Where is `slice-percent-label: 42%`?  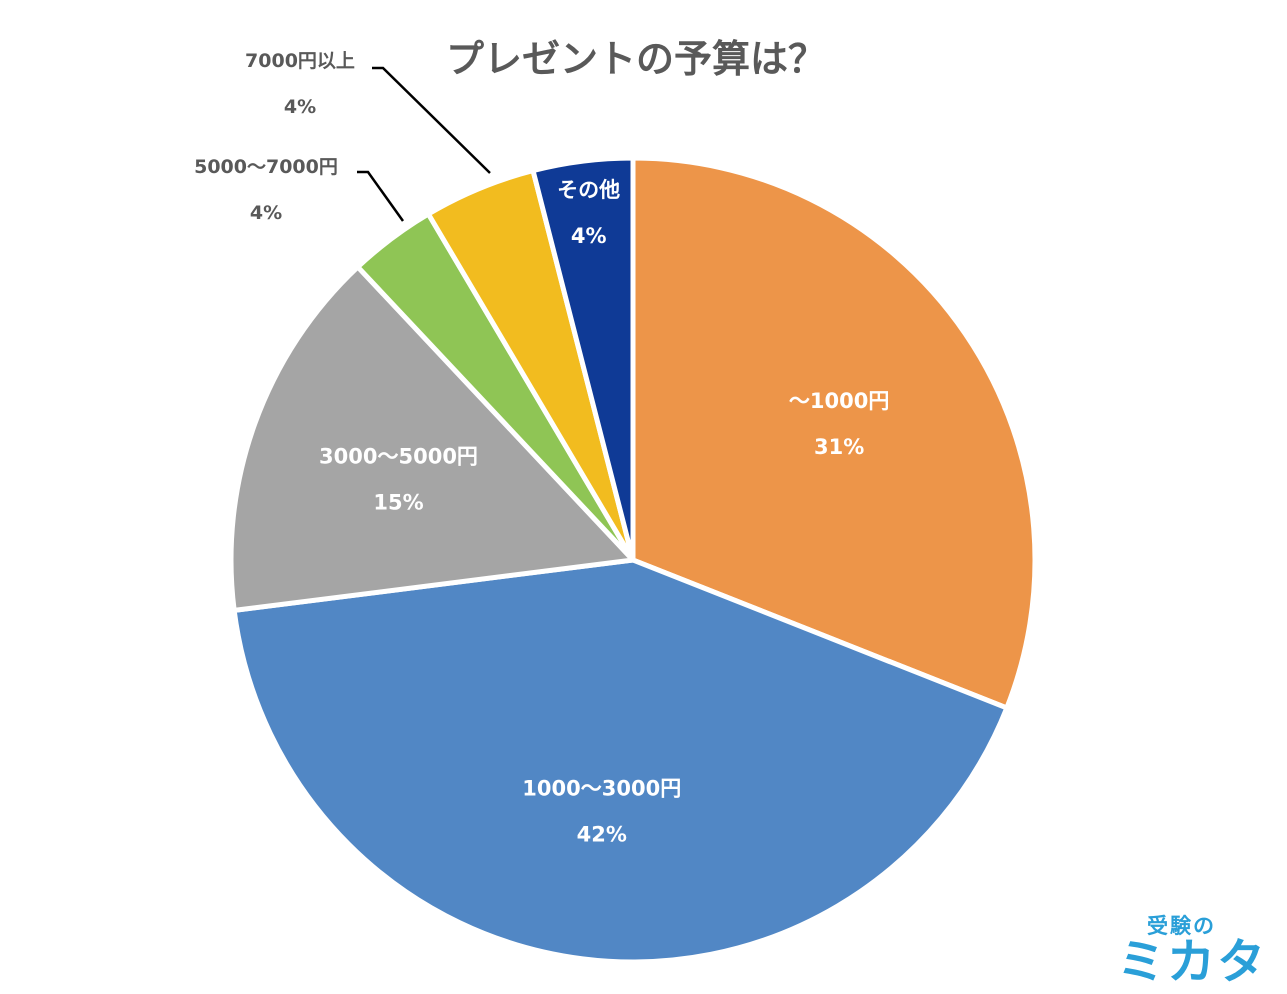
slice-percent-label: 42% is located at coordinates (602, 834).